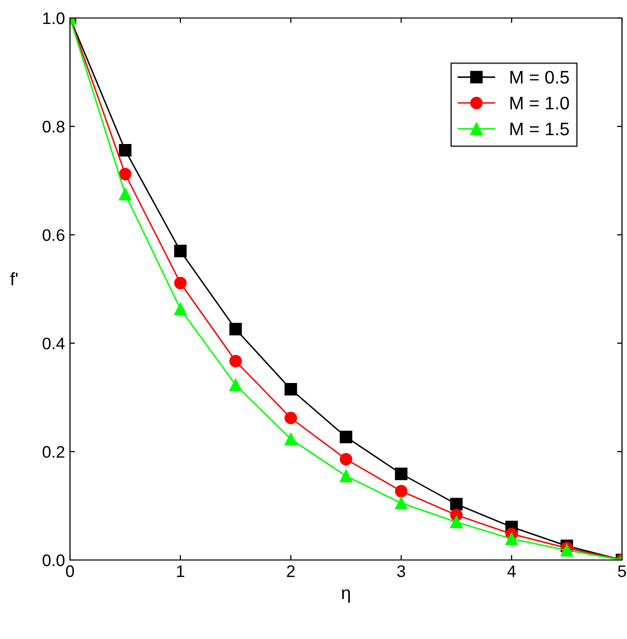 This screenshot has width=627, height=639. I want to click on legend-label: M = 0.5, so click(539, 77).